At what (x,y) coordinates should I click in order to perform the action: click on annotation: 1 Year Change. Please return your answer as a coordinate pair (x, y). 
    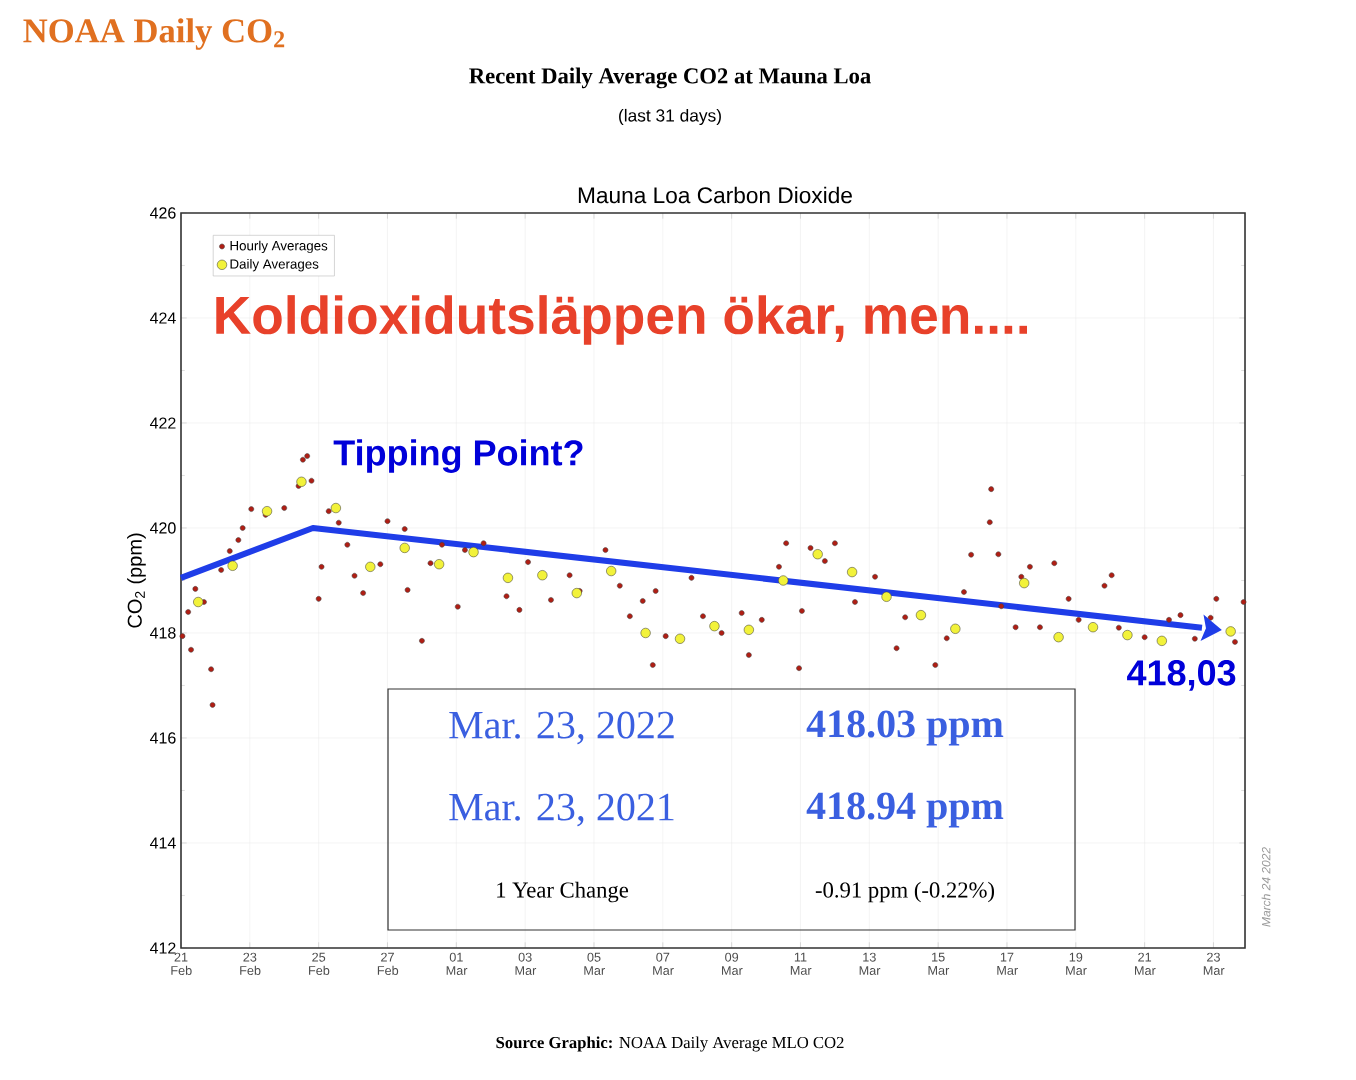
    Looking at the image, I should click on (563, 892).